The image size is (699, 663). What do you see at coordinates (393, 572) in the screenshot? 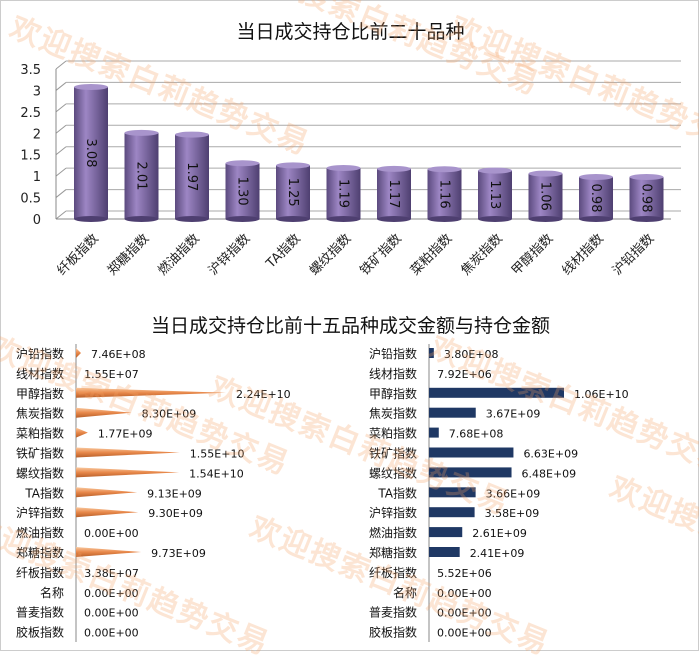
I see `category-label: 纤板指数` at bounding box center [393, 572].